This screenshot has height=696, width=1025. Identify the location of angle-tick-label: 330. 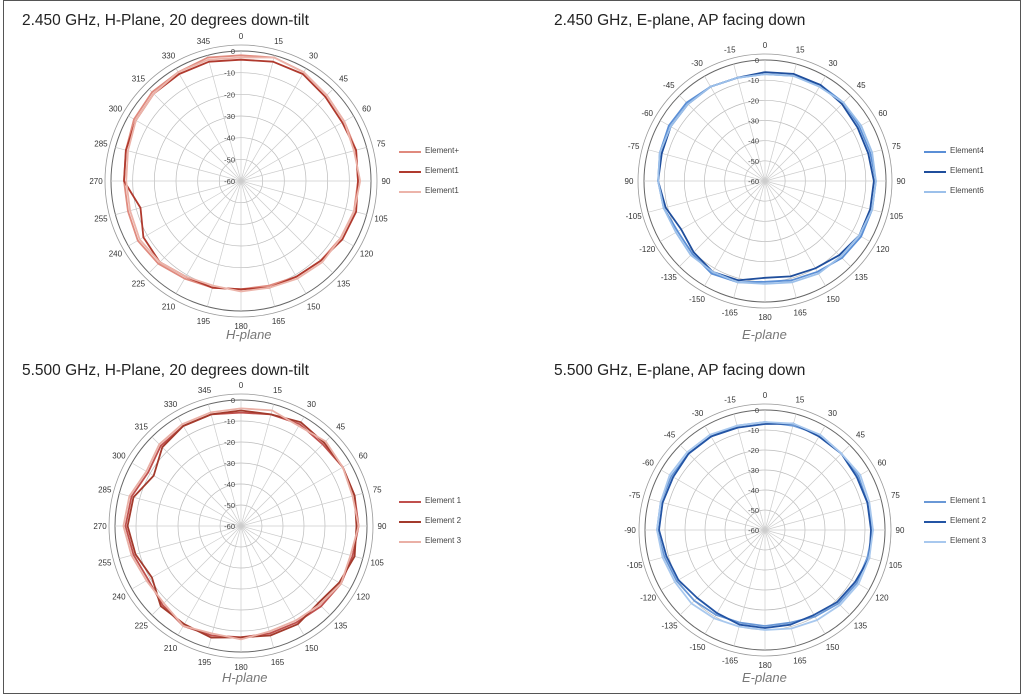
(171, 404).